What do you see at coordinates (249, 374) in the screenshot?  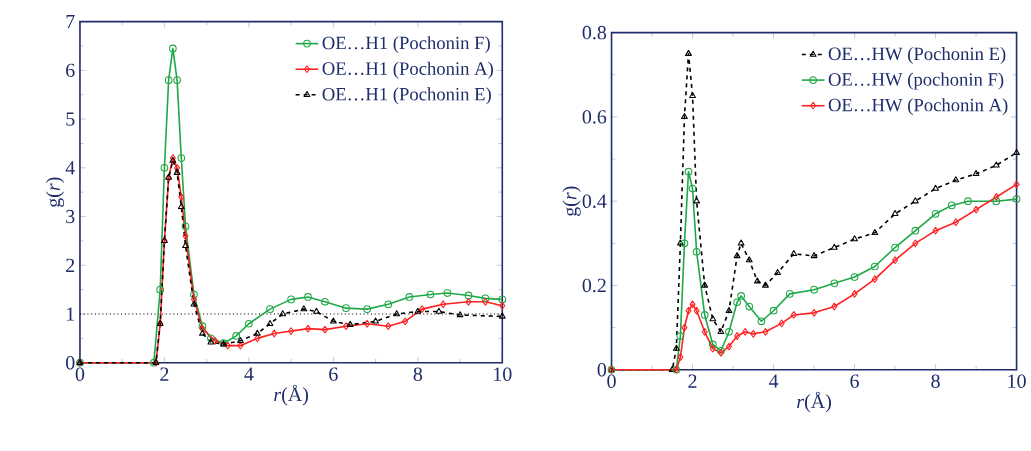 I see `x-tick-label: 4` at bounding box center [249, 374].